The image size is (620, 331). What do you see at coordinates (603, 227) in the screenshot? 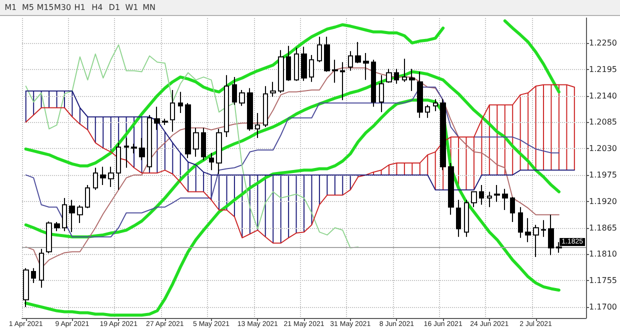
I see `y-tick-label: 1.1865` at bounding box center [603, 227].